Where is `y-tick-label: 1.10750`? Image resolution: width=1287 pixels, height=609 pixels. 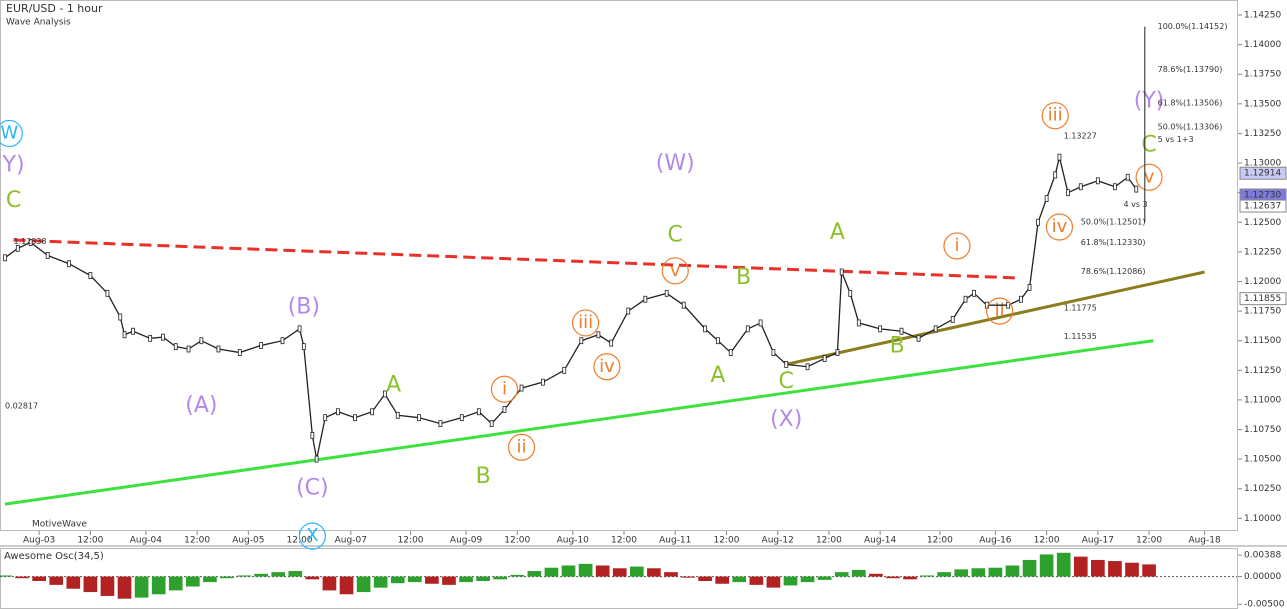
y-tick-label: 1.10750 is located at coordinates (1262, 430).